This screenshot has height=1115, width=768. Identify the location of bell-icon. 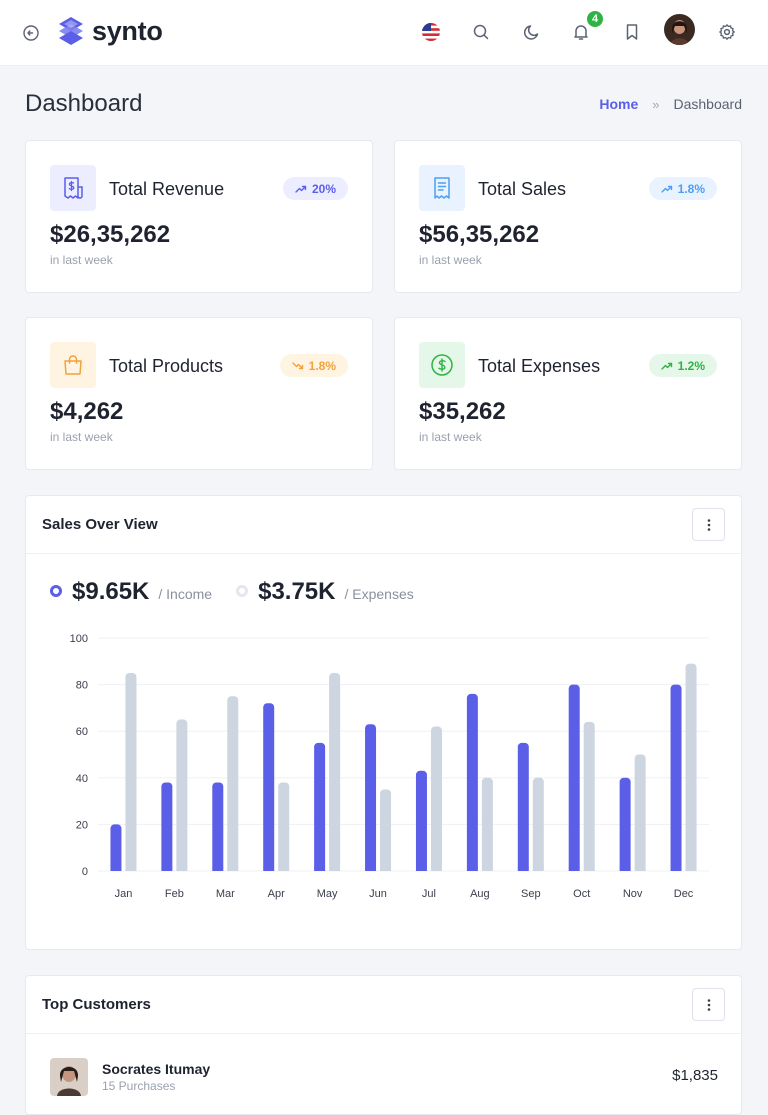
(581, 32).